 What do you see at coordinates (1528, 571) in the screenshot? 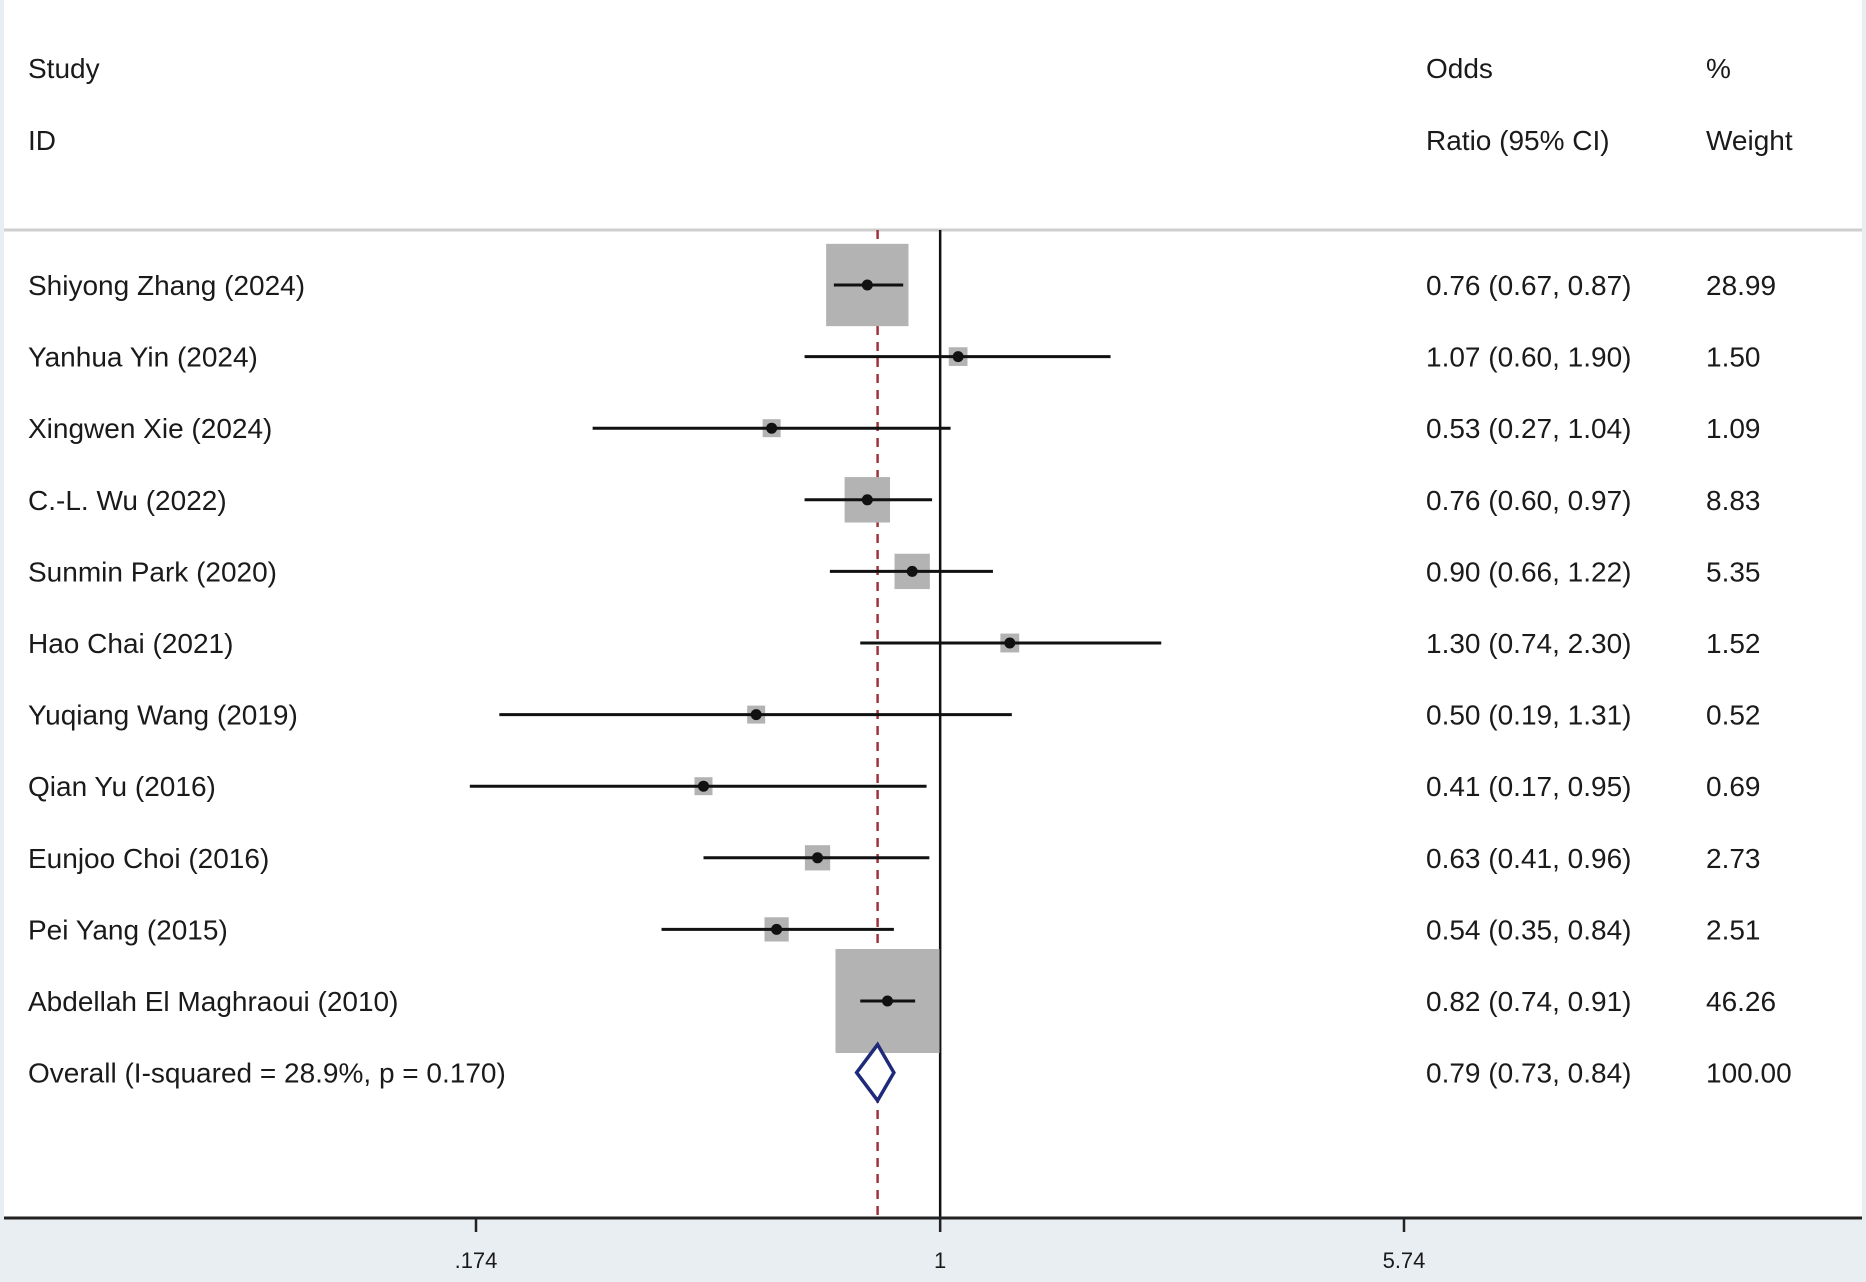
I see `odds-ratio-ci: 0.90 (0.66, 1.22)` at bounding box center [1528, 571].